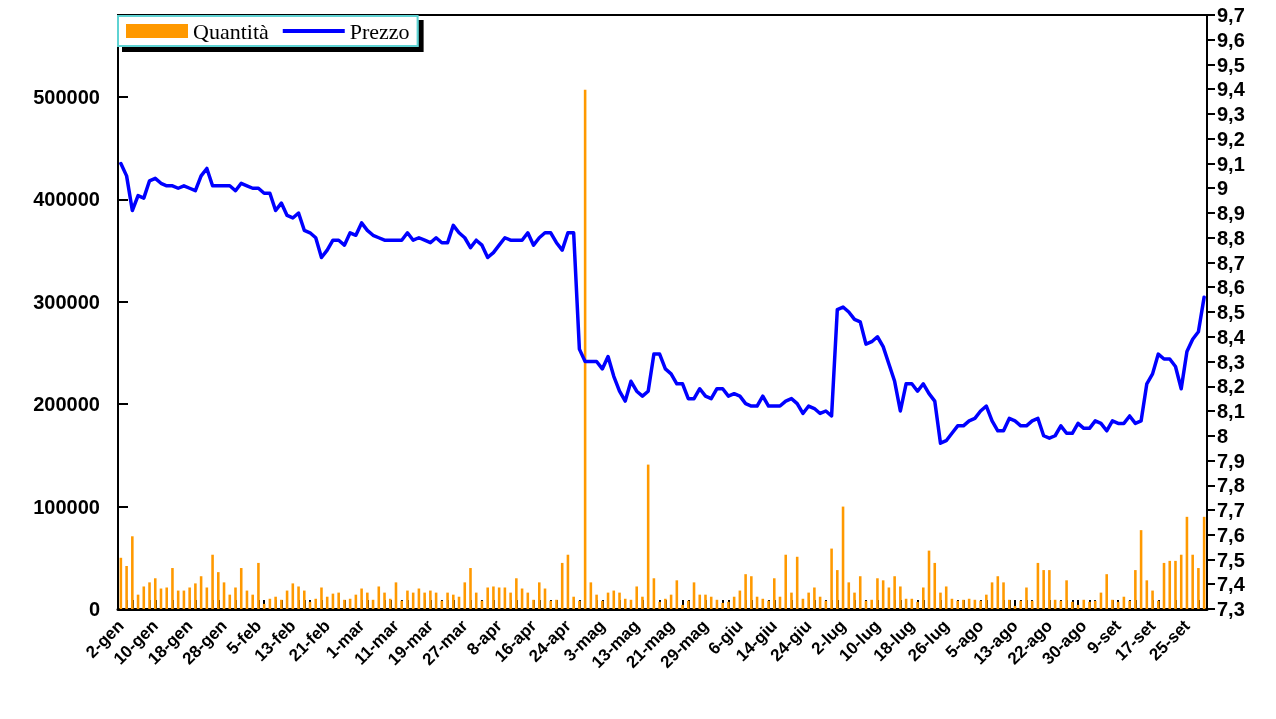 The image size is (1276, 719). I want to click on y2-tick-label: 8,9, so click(1231, 213).